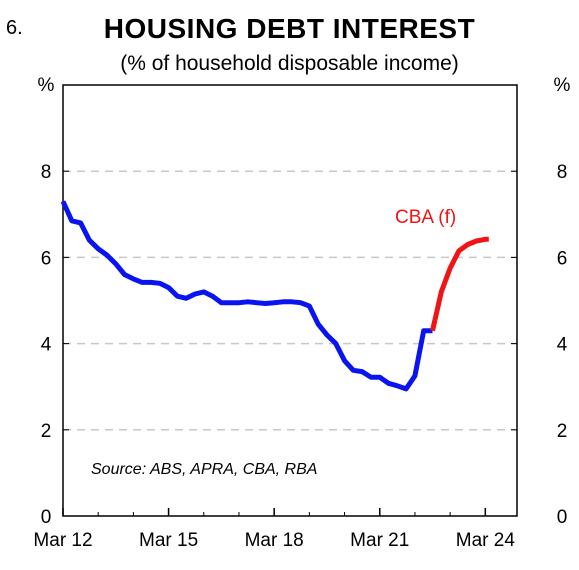 The width and height of the screenshot is (579, 570). I want to click on x-tick-label: Mar 24, so click(486, 540).